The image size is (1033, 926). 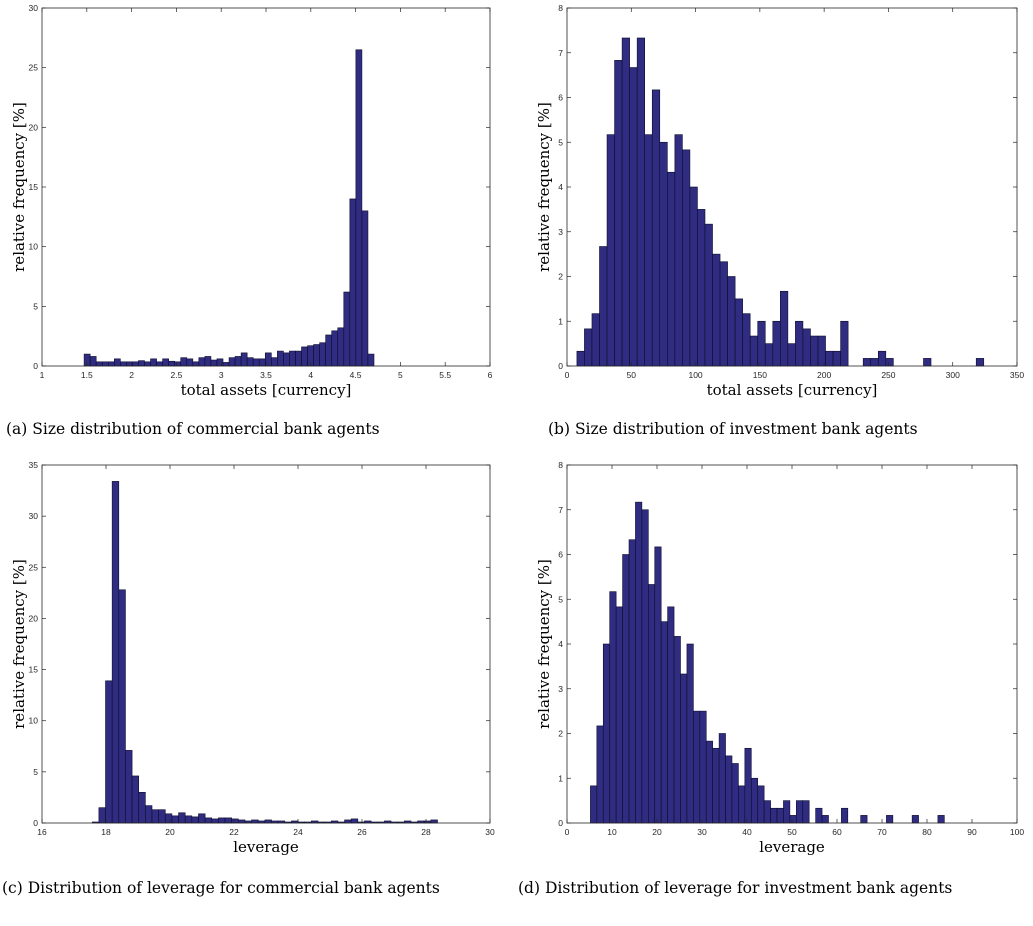 I want to click on y-tick-label: 35, so click(x=34, y=465).